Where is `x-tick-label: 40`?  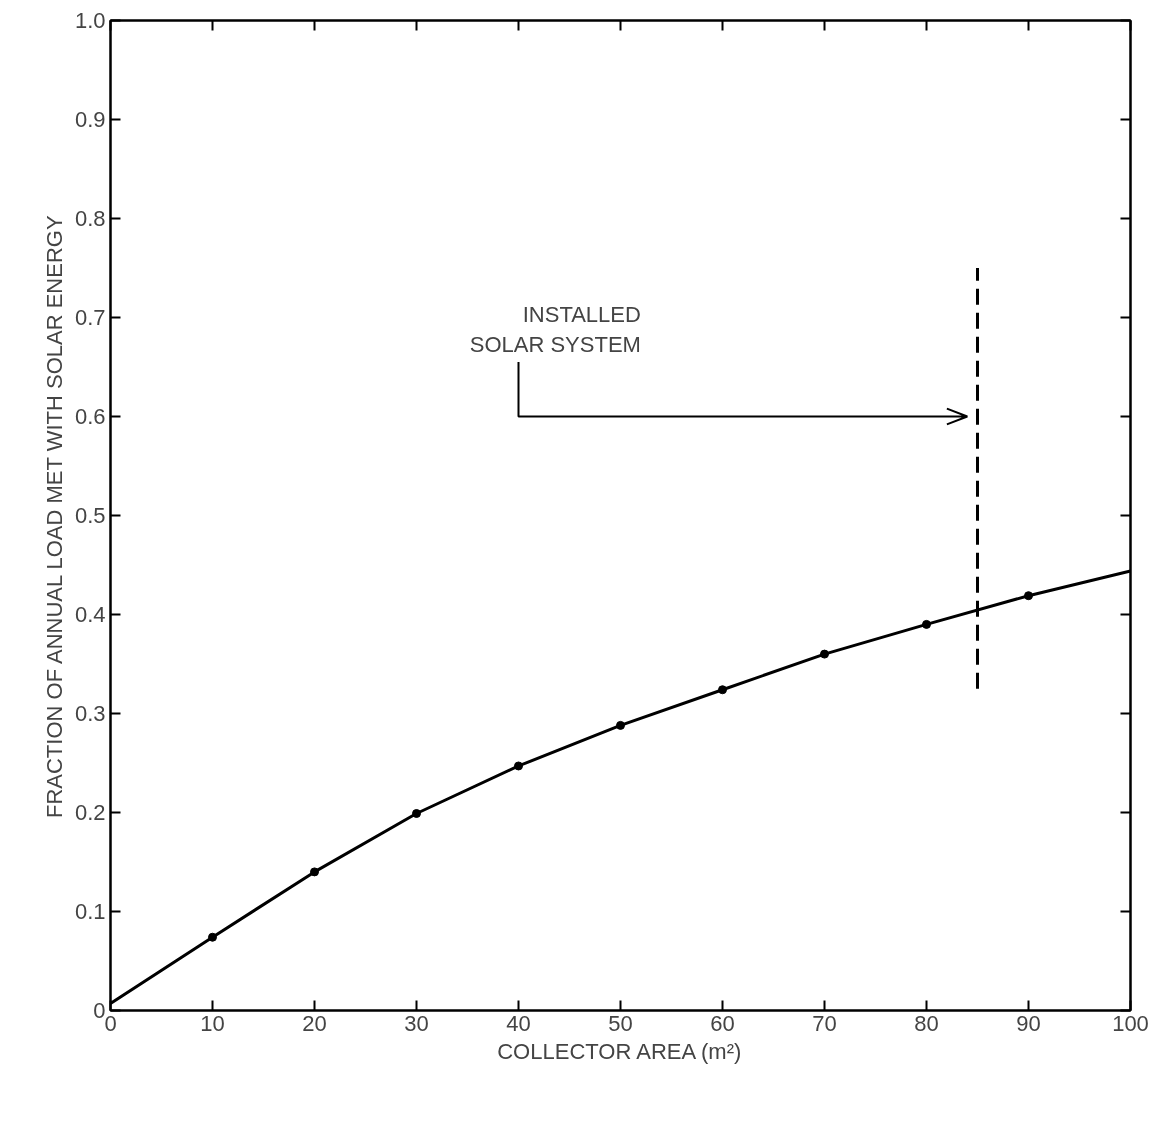 x-tick-label: 40 is located at coordinates (518, 1023).